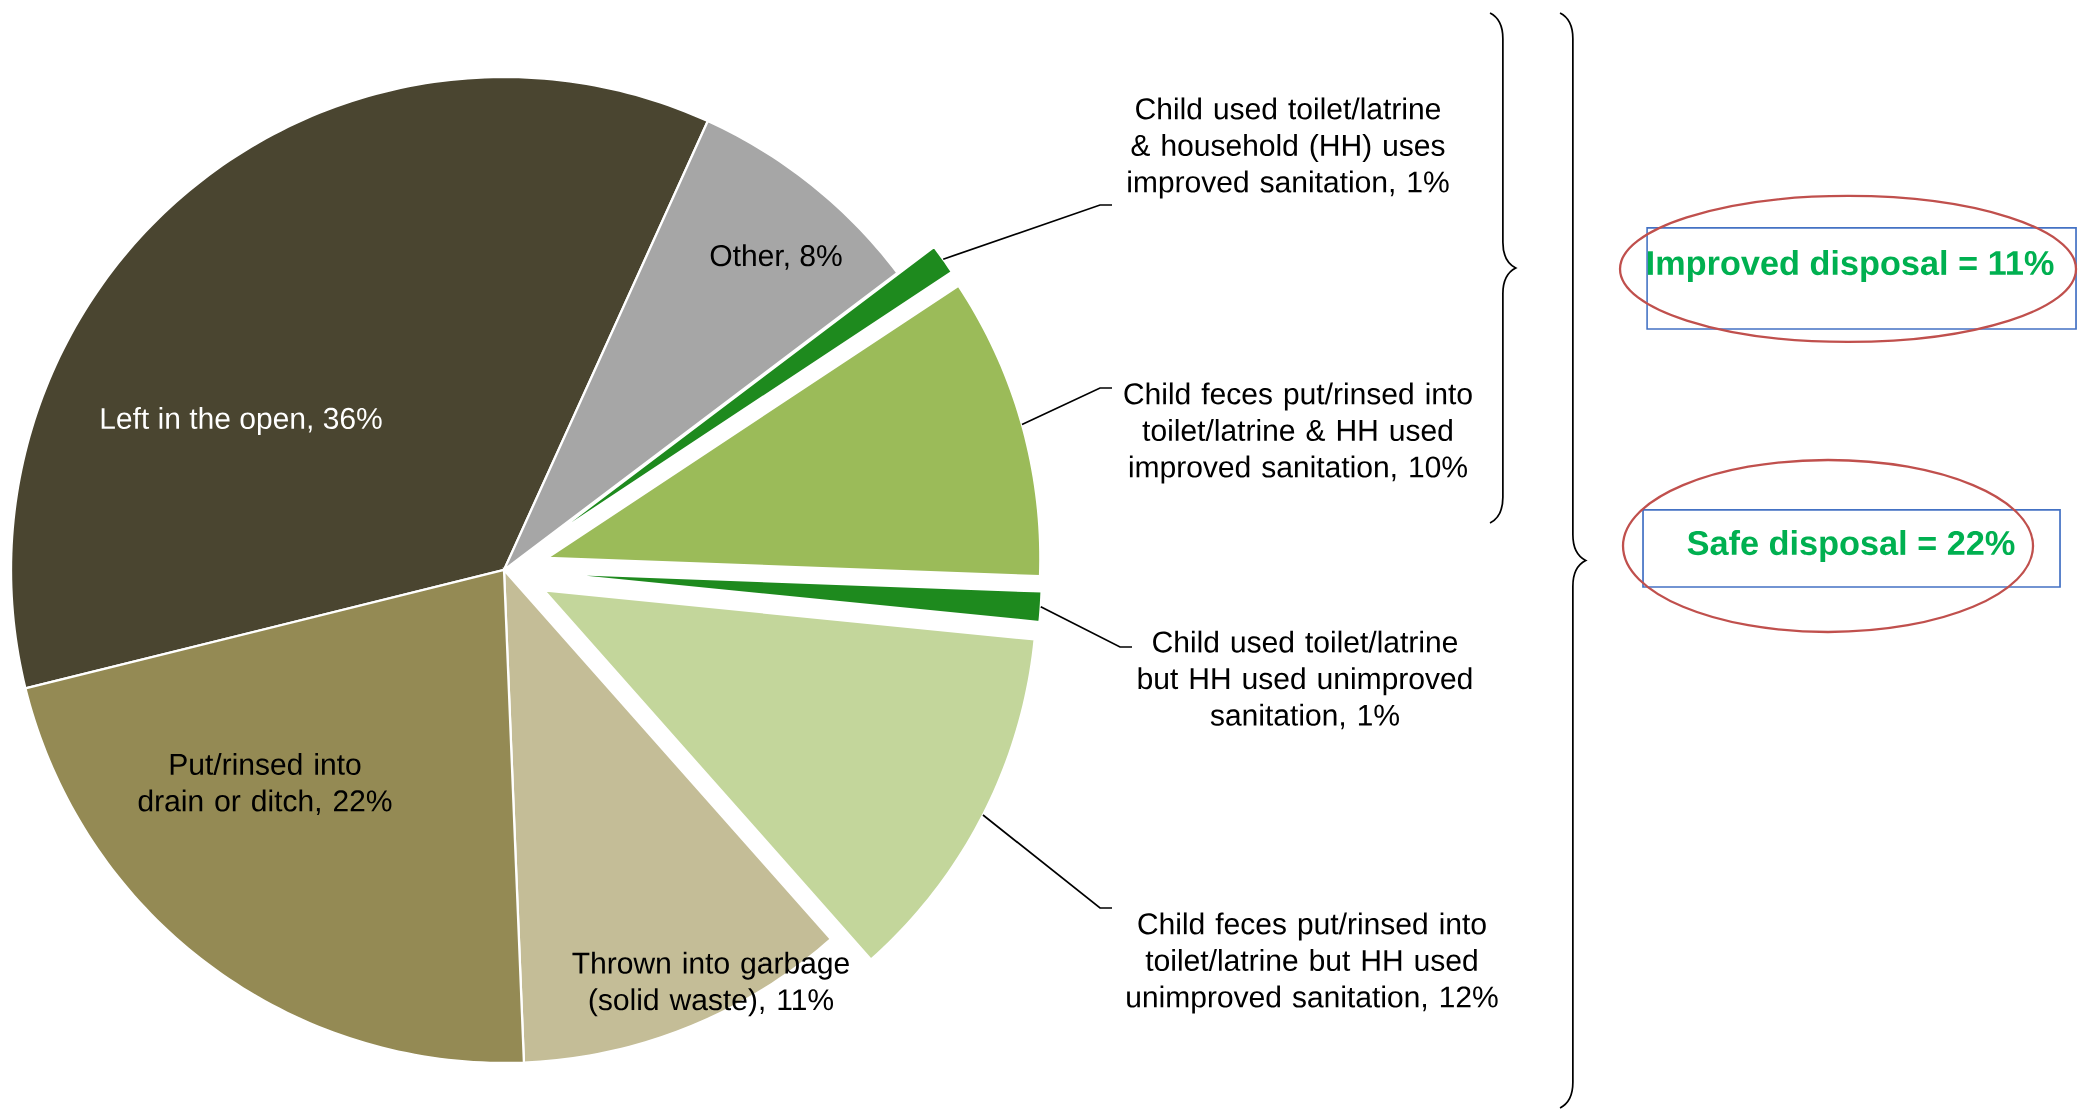 Image resolution: width=2078 pixels, height=1115 pixels. Describe the element at coordinates (1850, 266) in the screenshot. I see `text: Improved disposal = 11%` at that location.